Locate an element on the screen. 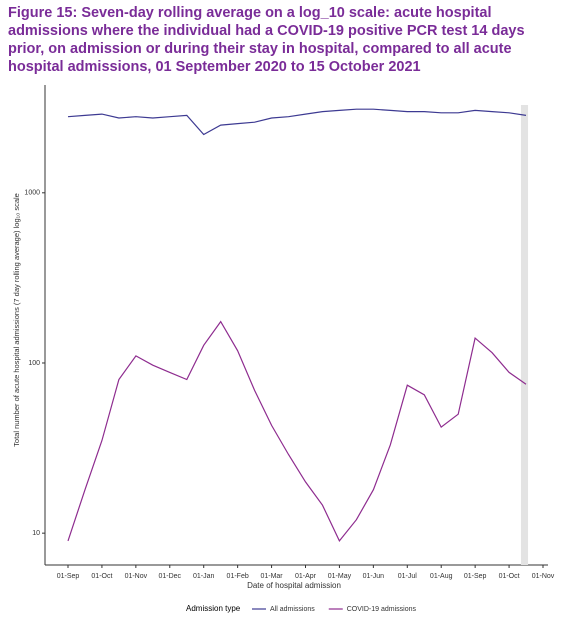  y-tick-label: 1000 is located at coordinates (32, 193).